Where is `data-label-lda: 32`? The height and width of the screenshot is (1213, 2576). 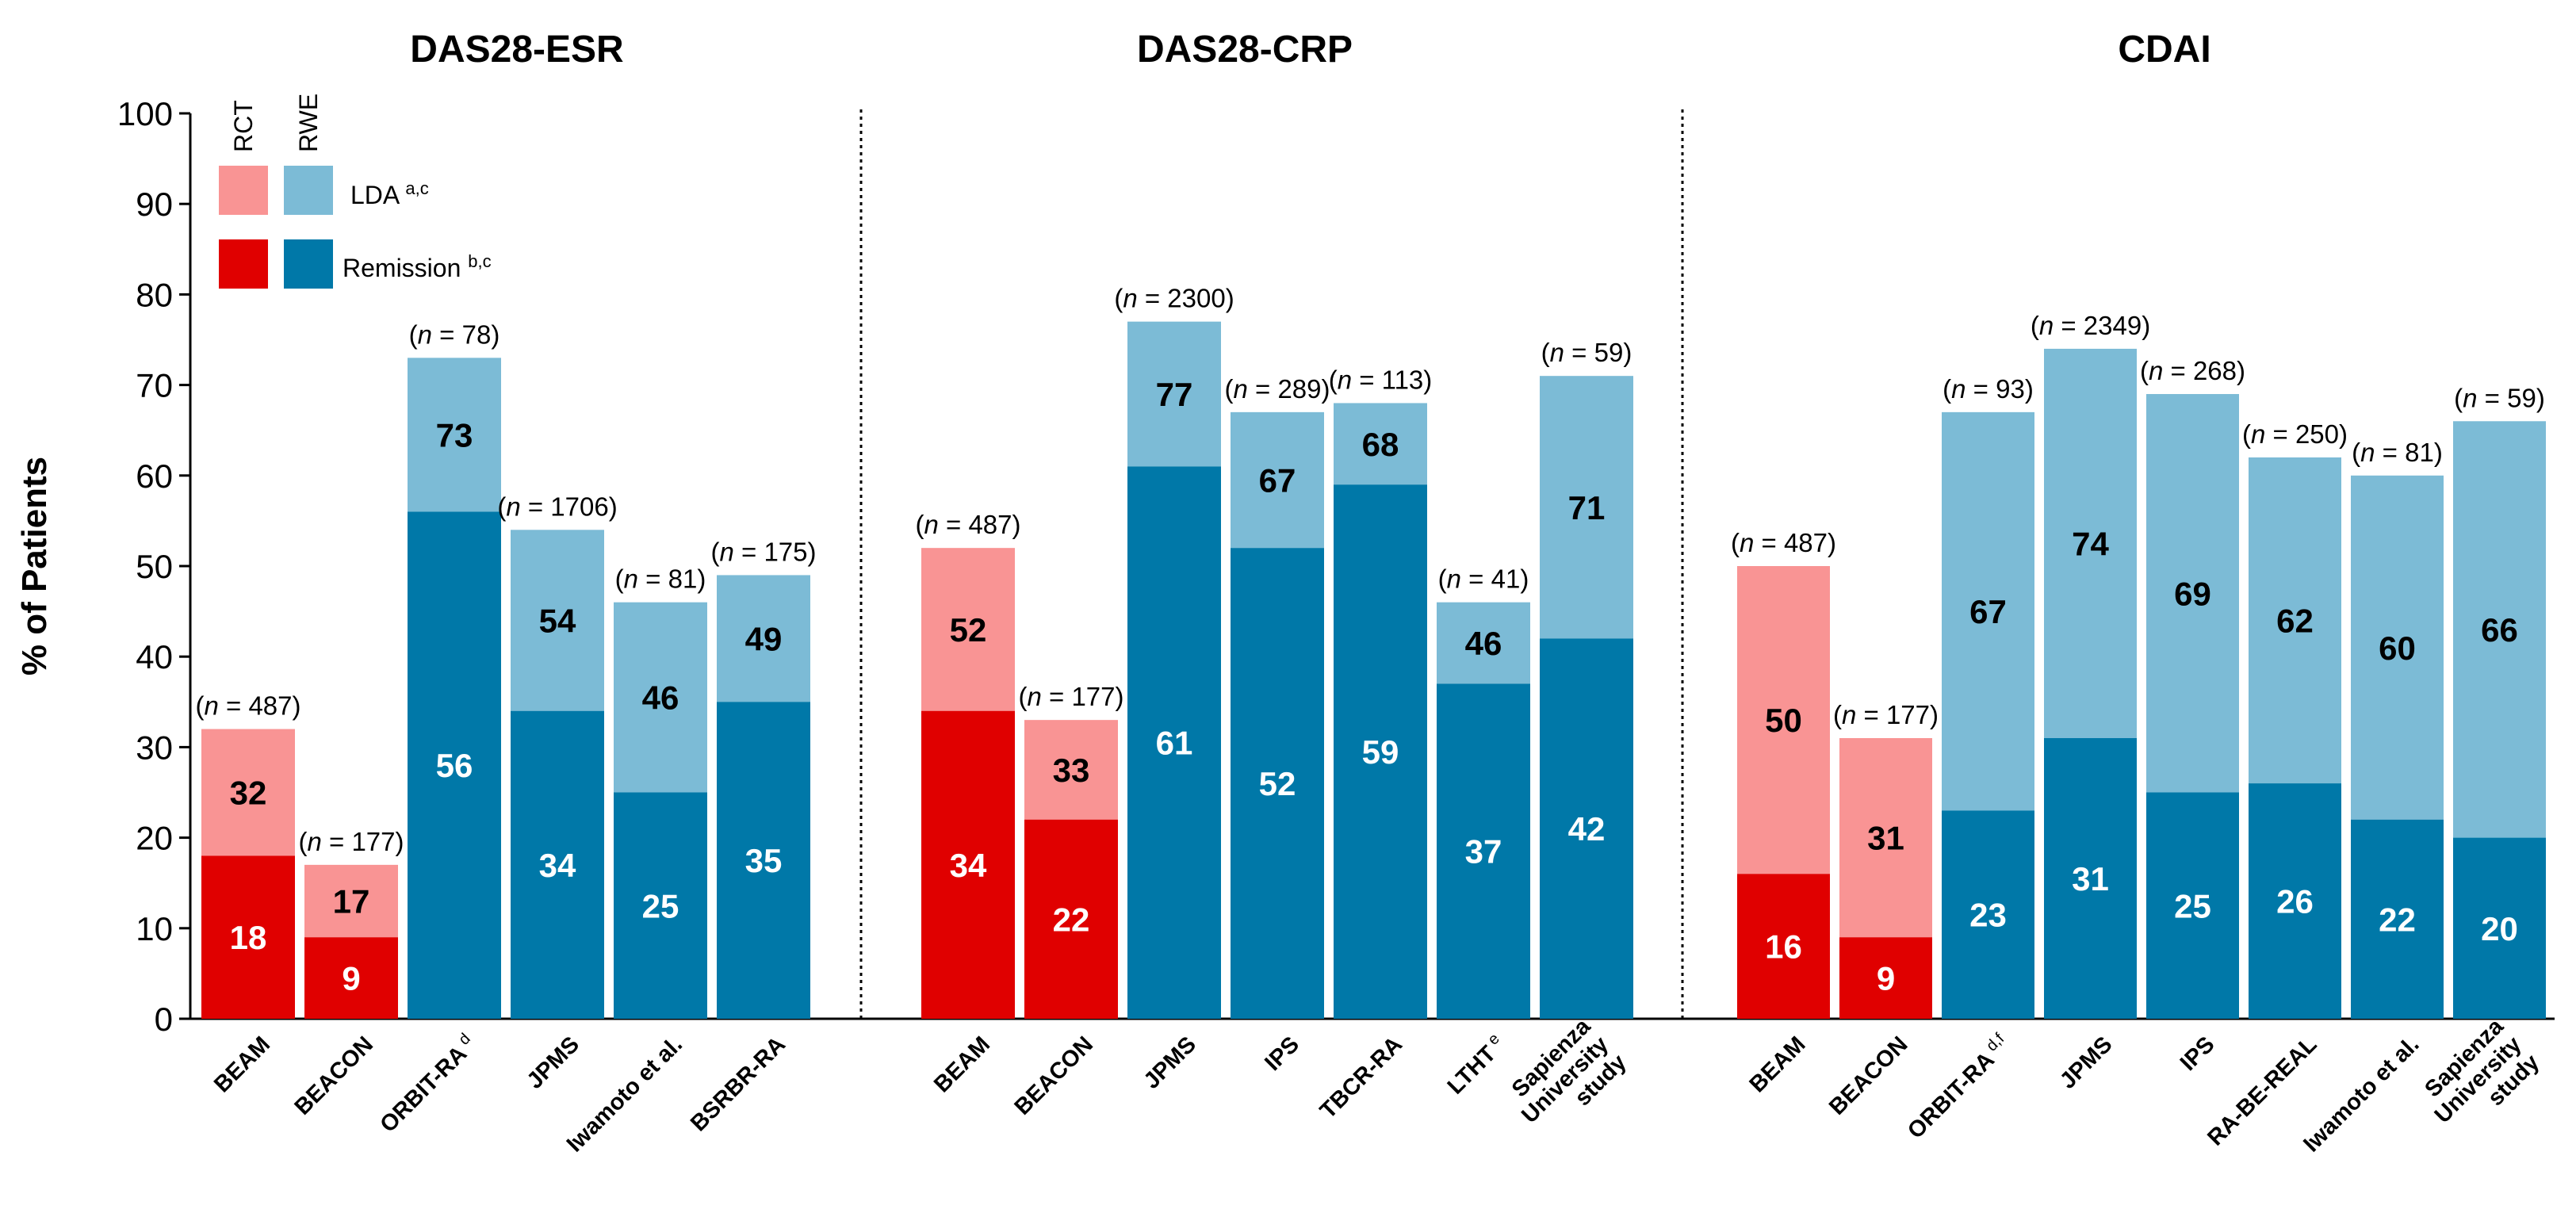
data-label-lda: 32 is located at coordinates (248, 793).